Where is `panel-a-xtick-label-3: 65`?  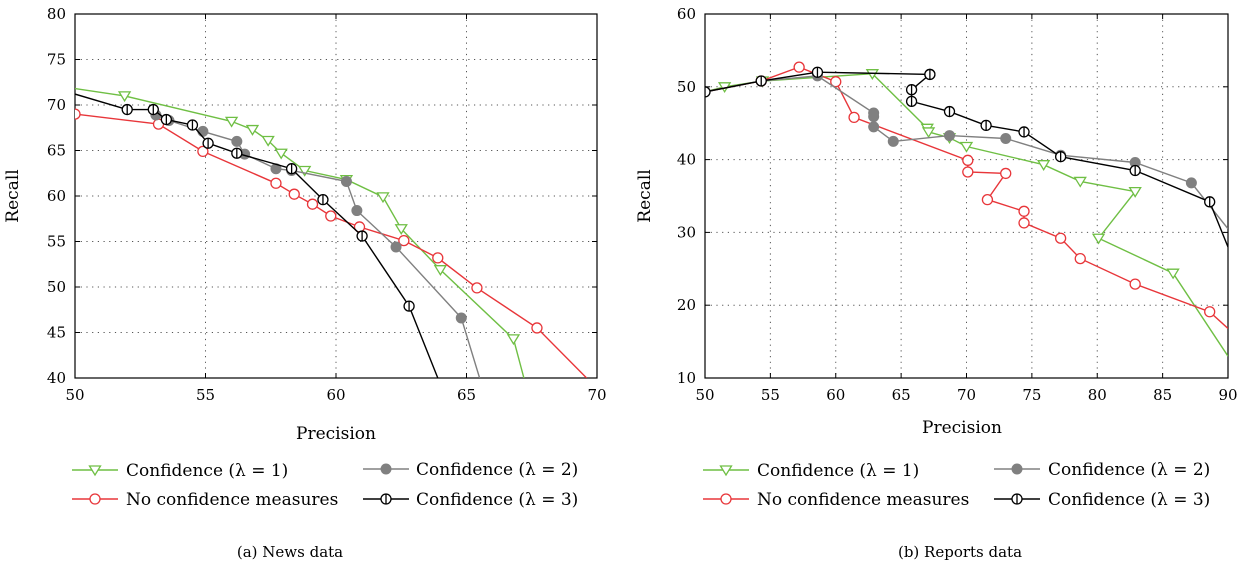 panel-a-xtick-label-3: 65 is located at coordinates (466, 395).